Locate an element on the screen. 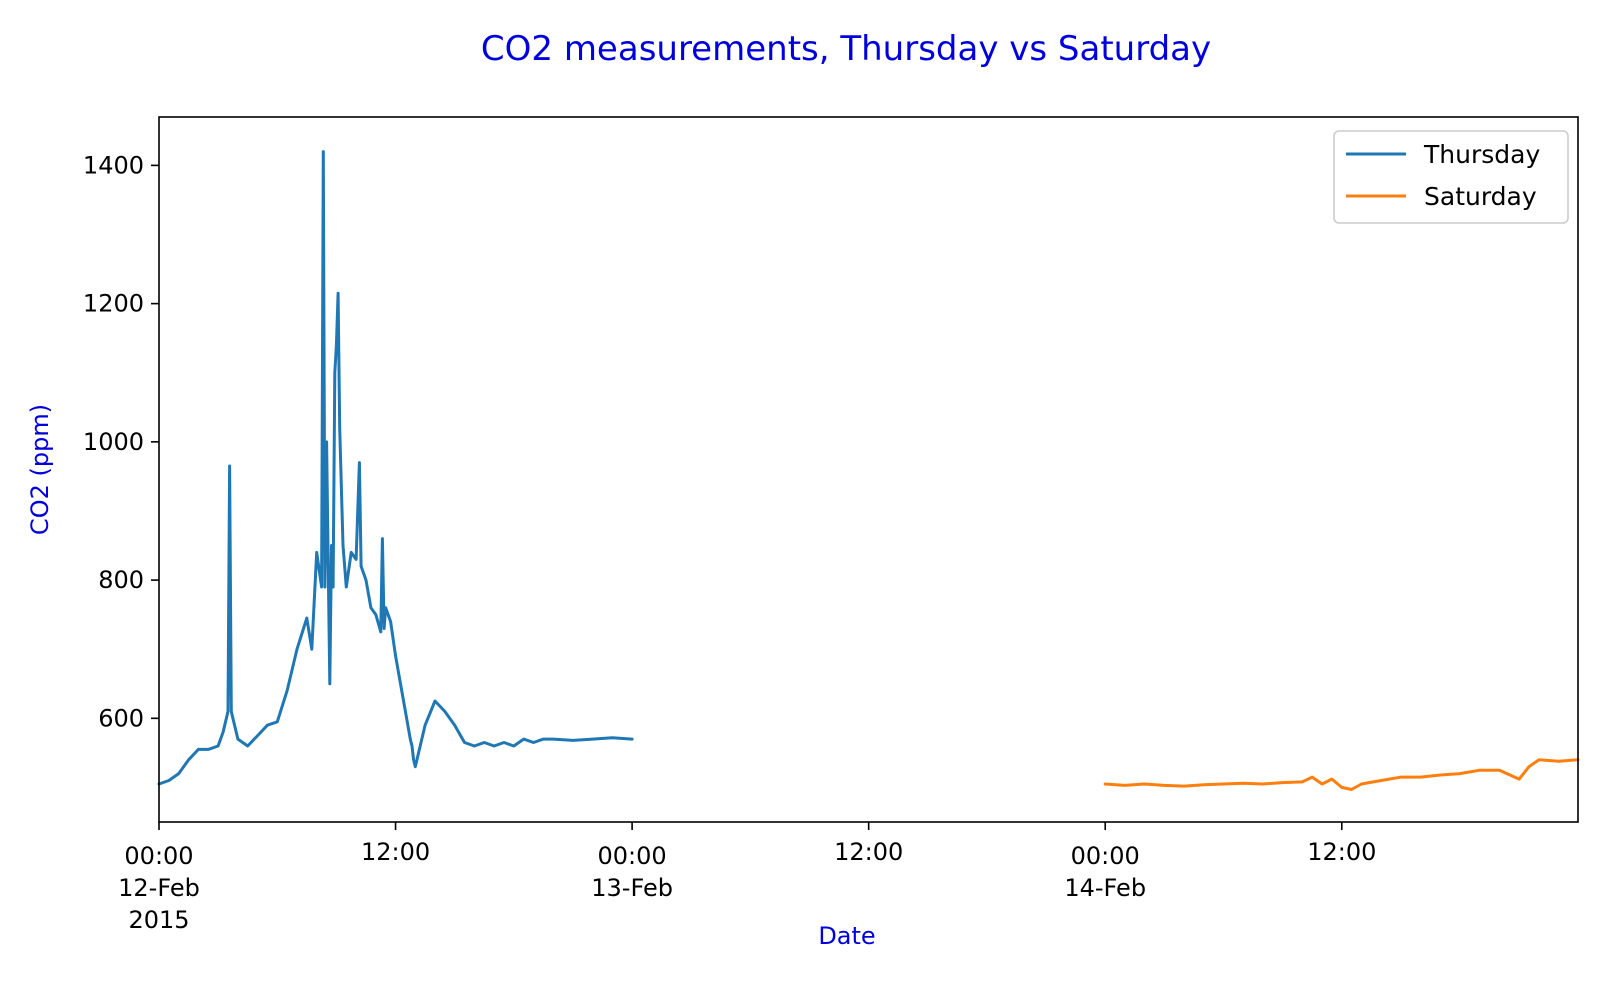 This screenshot has height=1000, width=1600. chart-title: CO2 measurements, Thursday vs Saturday is located at coordinates (846, 49).